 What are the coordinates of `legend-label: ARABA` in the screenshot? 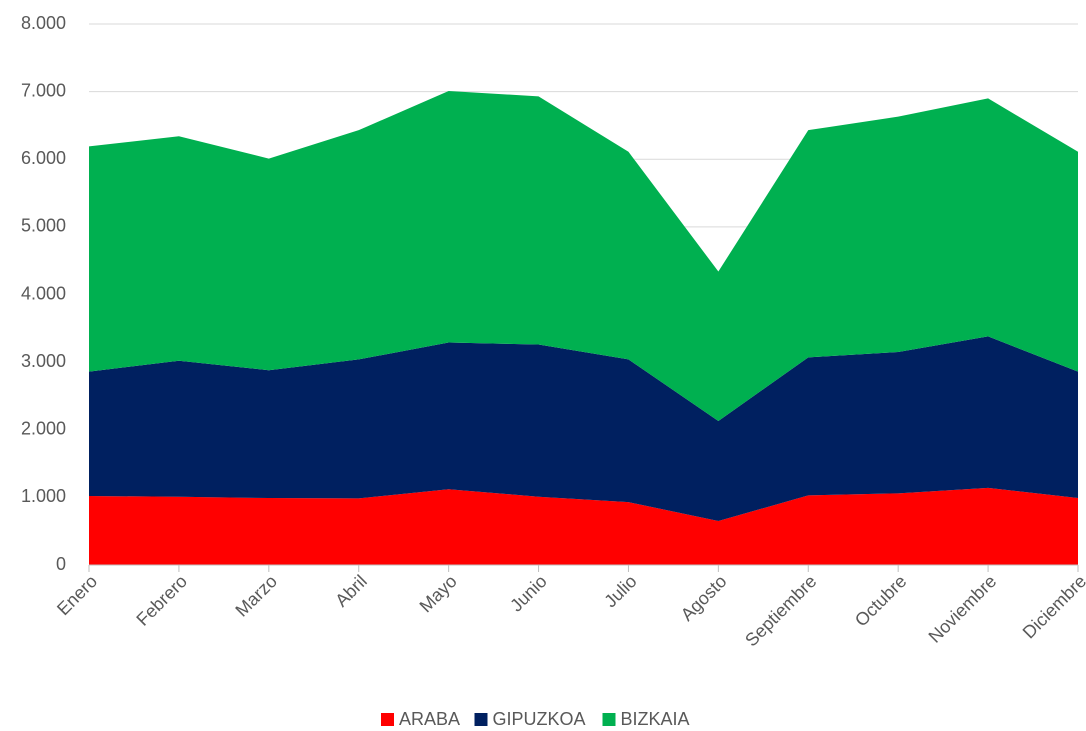 It's located at (429, 719).